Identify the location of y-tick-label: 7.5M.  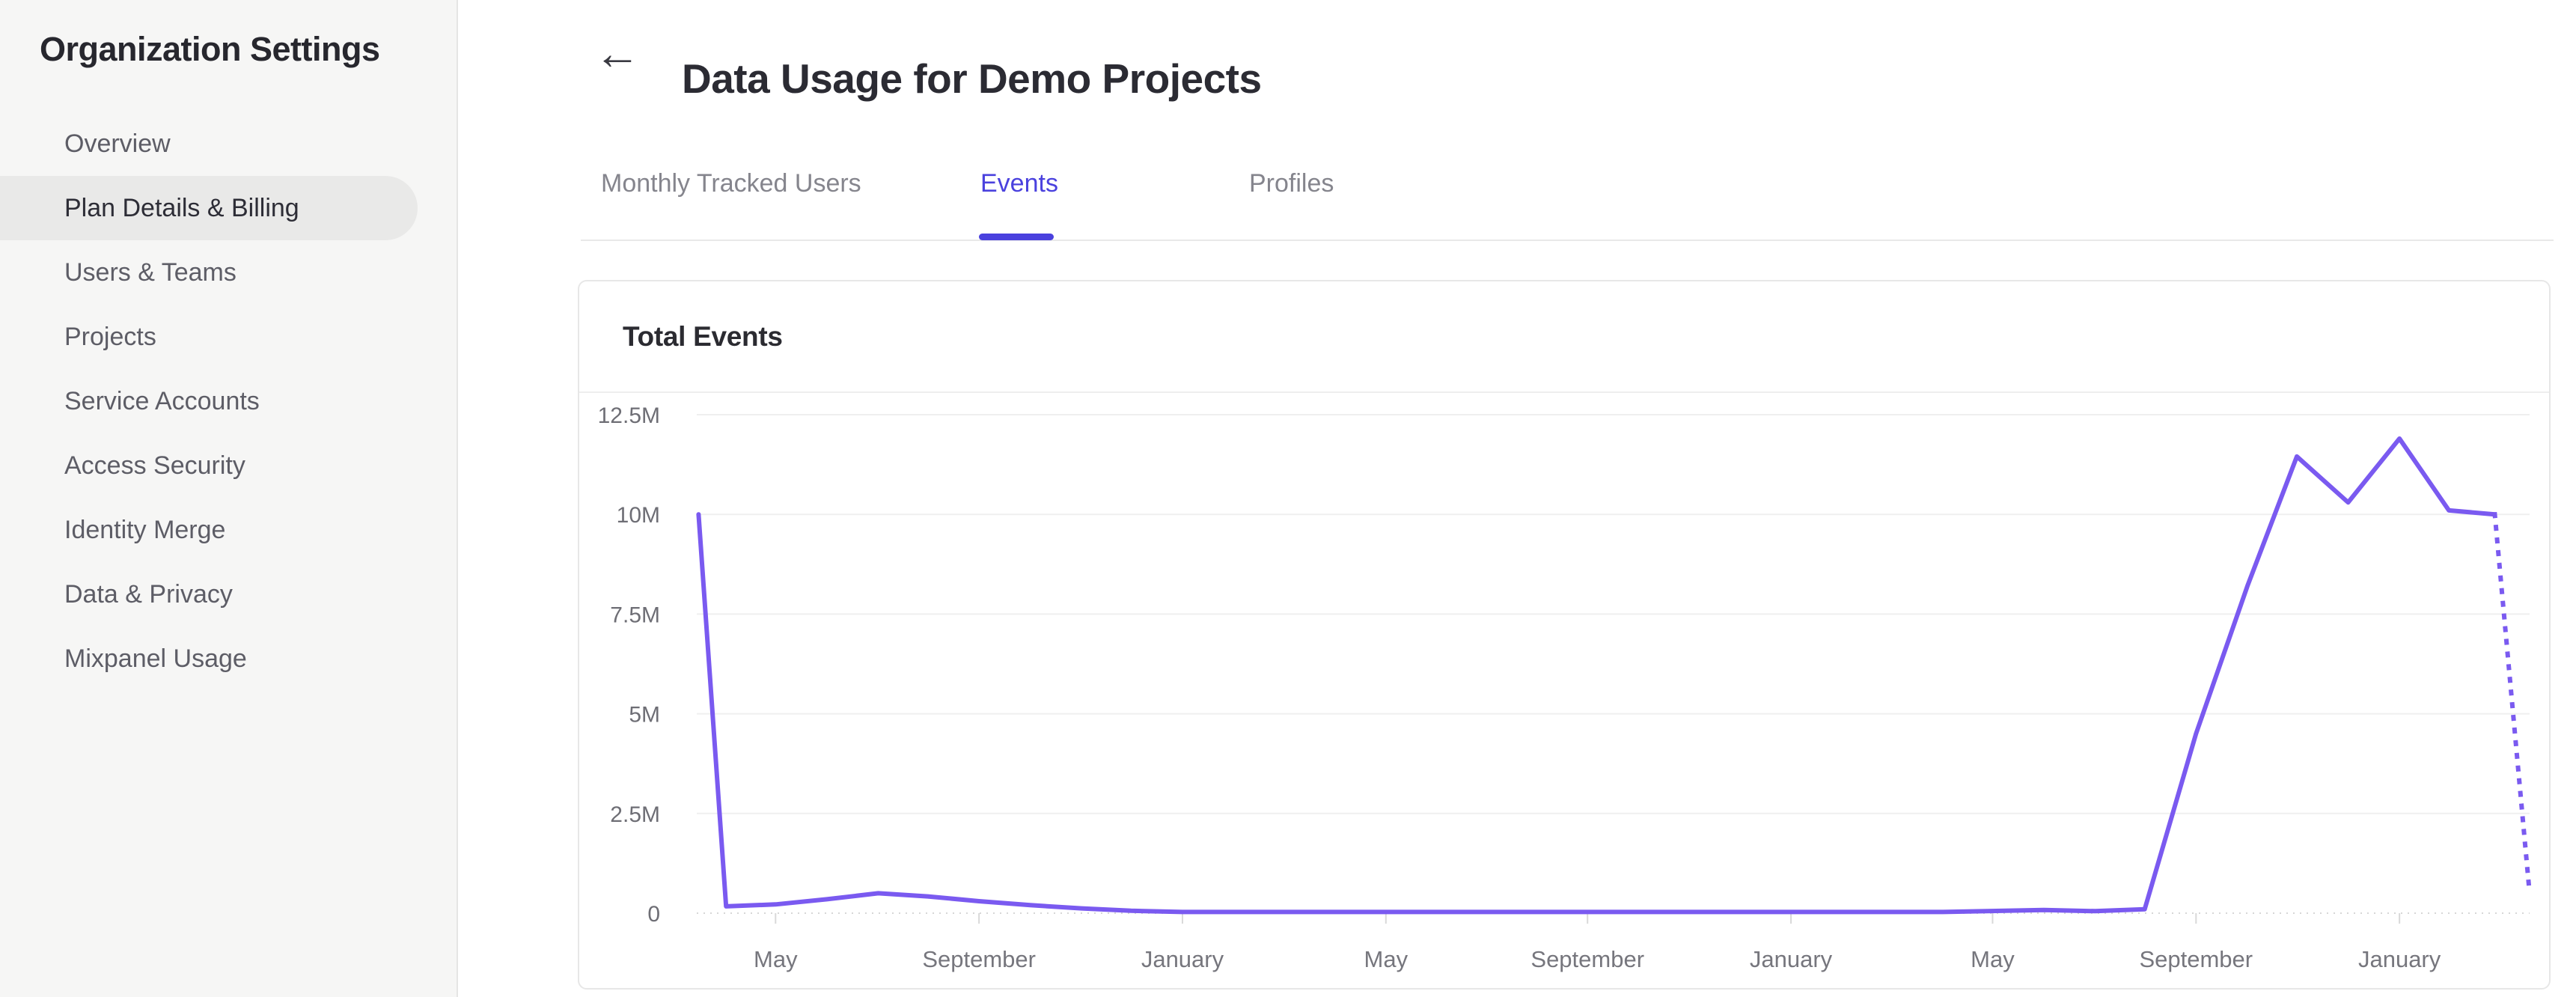
(635, 615).